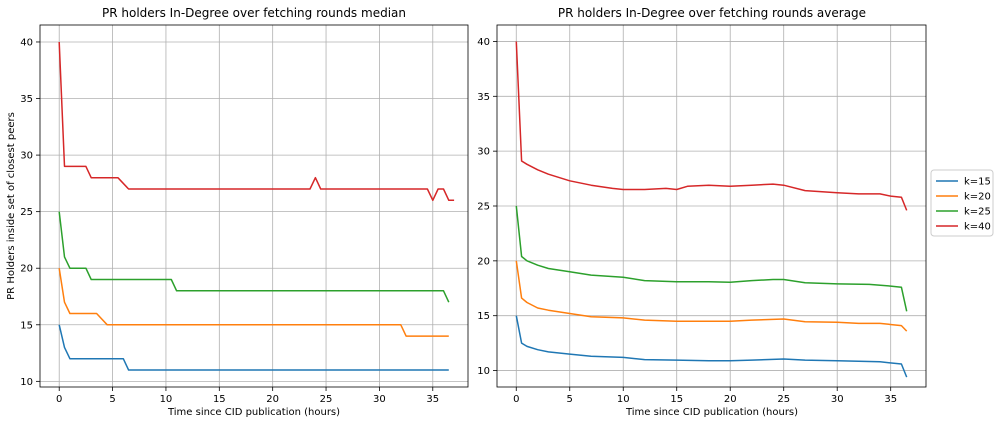 The width and height of the screenshot is (1000, 424). I want to click on legend-box, so click(962, 203).